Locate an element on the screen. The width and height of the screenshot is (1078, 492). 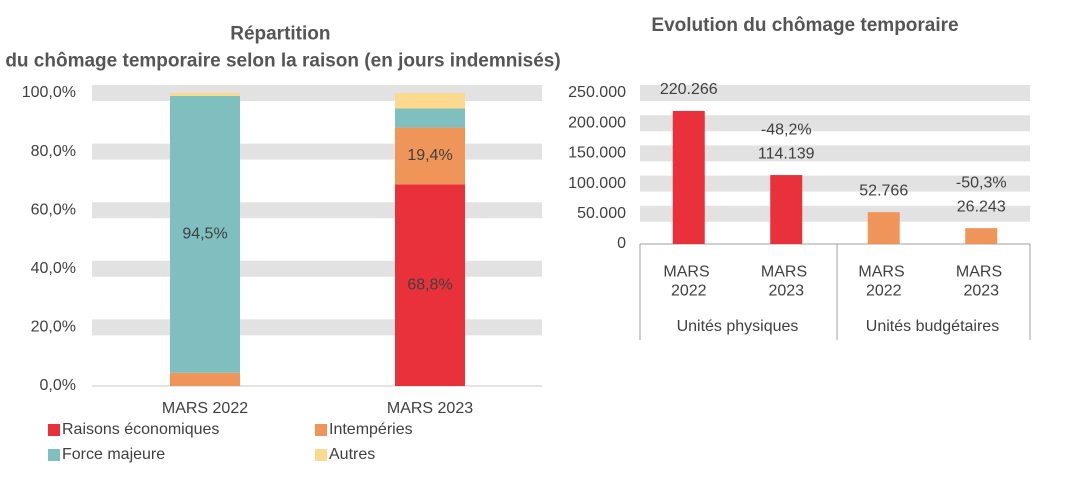
data-label: 52.766 is located at coordinates (883, 190).